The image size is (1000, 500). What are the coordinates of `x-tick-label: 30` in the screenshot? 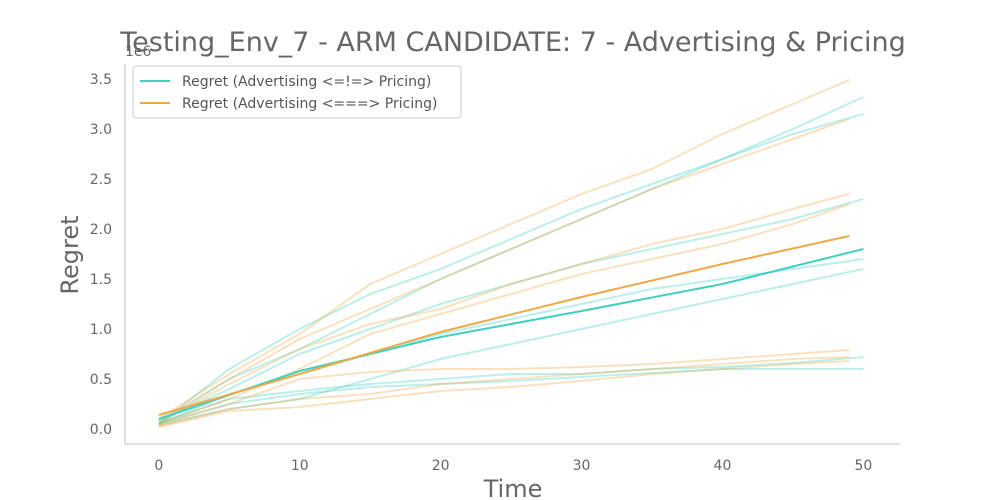 It's located at (582, 466).